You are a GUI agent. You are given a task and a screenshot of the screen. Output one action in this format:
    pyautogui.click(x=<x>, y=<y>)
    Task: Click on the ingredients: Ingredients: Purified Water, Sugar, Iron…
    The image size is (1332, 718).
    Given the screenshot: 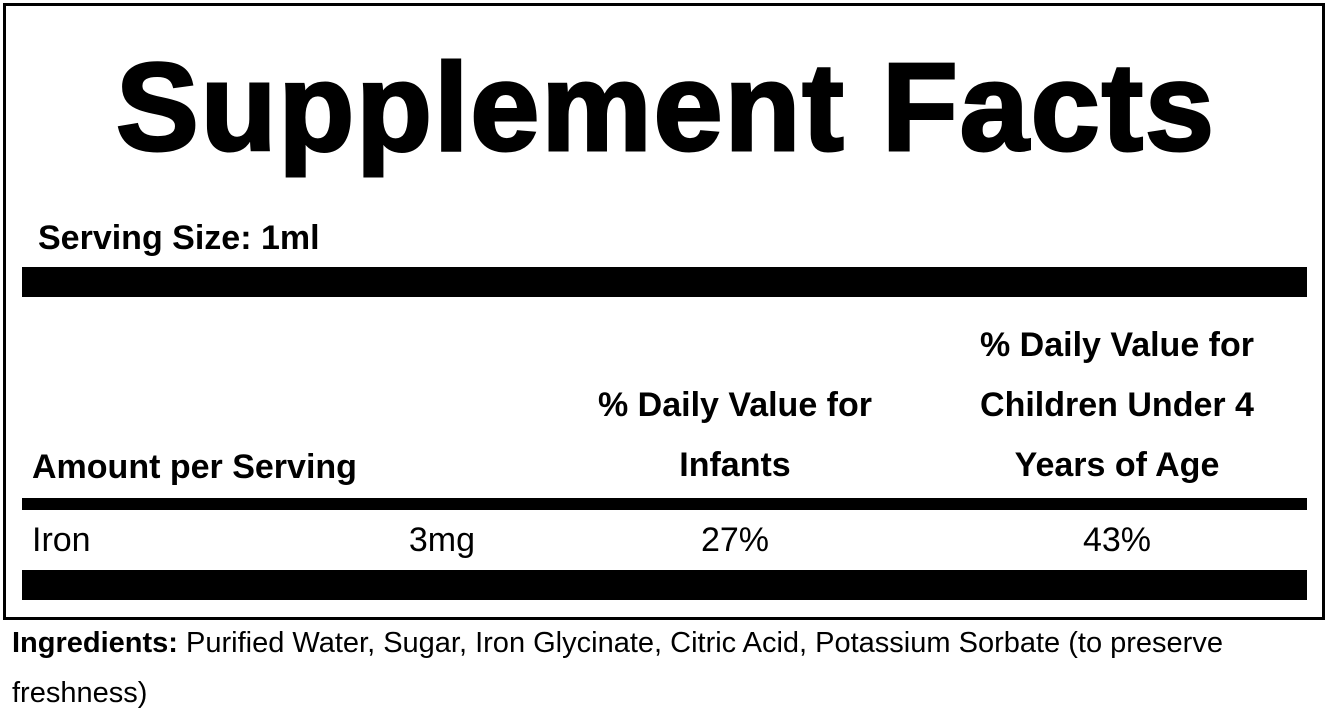 What is the action you would take?
    pyautogui.click(x=662, y=668)
    